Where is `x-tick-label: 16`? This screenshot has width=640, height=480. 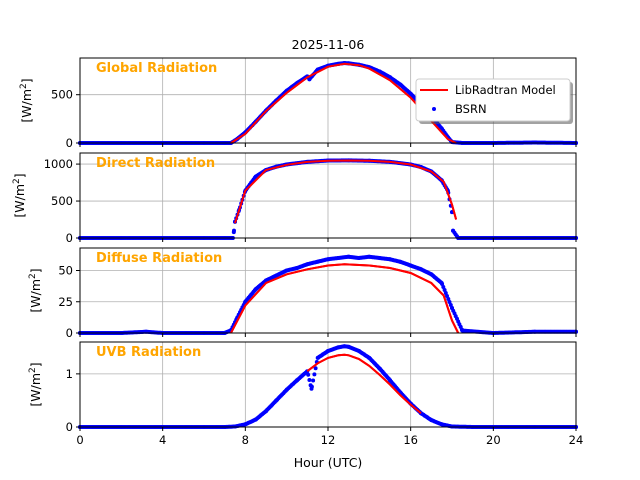
x-tick-label: 16 is located at coordinates (410, 440).